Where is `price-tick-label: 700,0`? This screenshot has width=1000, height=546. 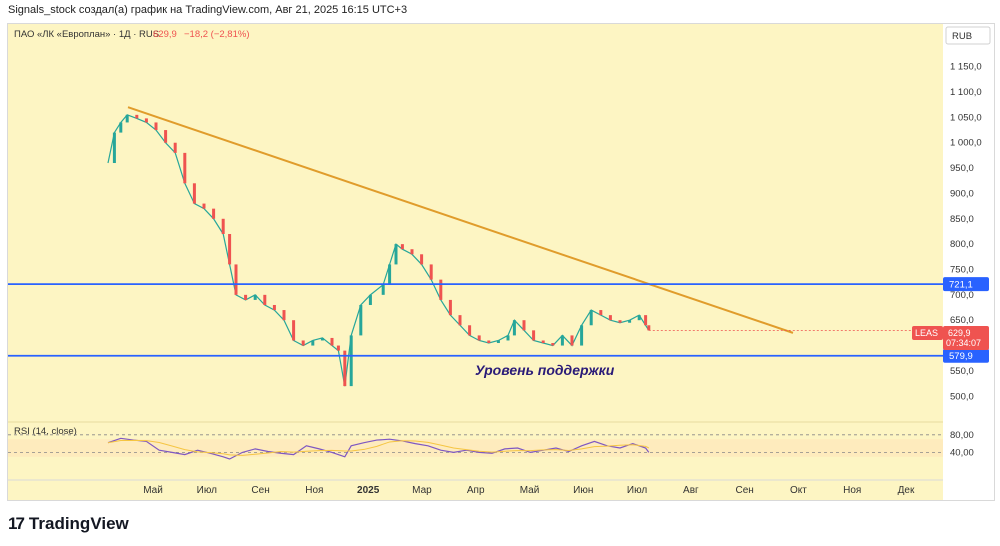
price-tick-label: 700,0 is located at coordinates (962, 295).